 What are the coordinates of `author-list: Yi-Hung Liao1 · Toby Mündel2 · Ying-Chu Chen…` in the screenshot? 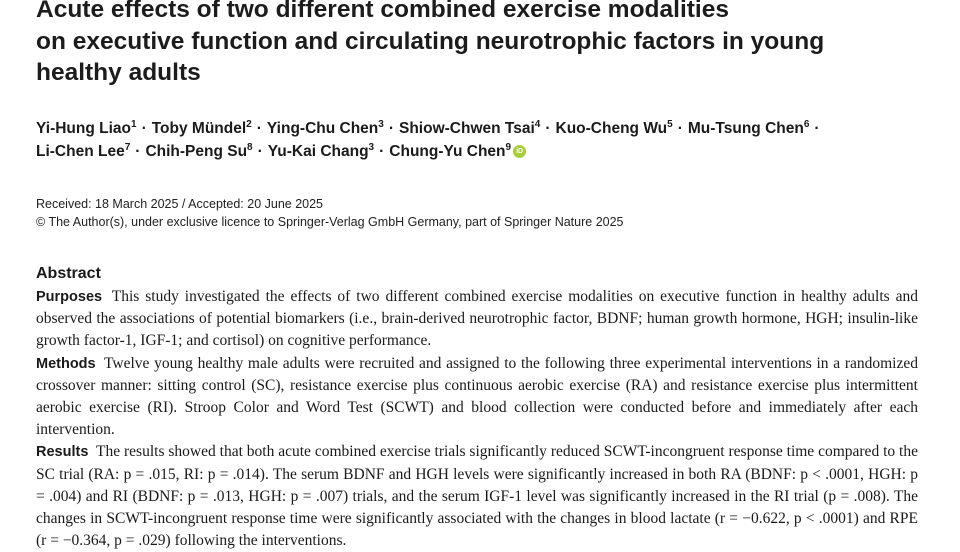 It's located at (486, 140).